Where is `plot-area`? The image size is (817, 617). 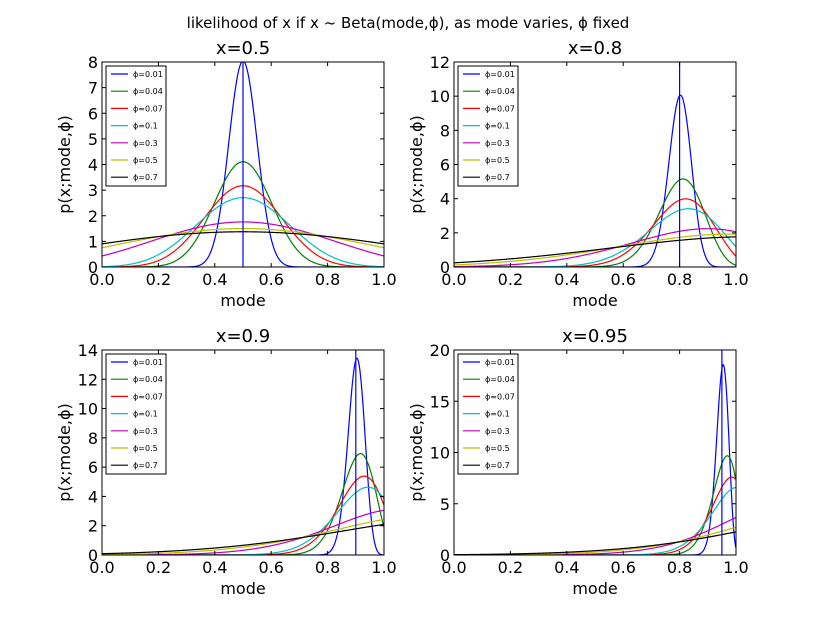 plot-area is located at coordinates (595, 164).